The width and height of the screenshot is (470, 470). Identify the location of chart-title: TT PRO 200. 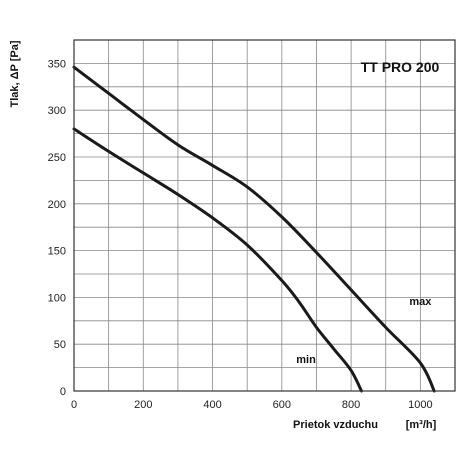
(400, 67).